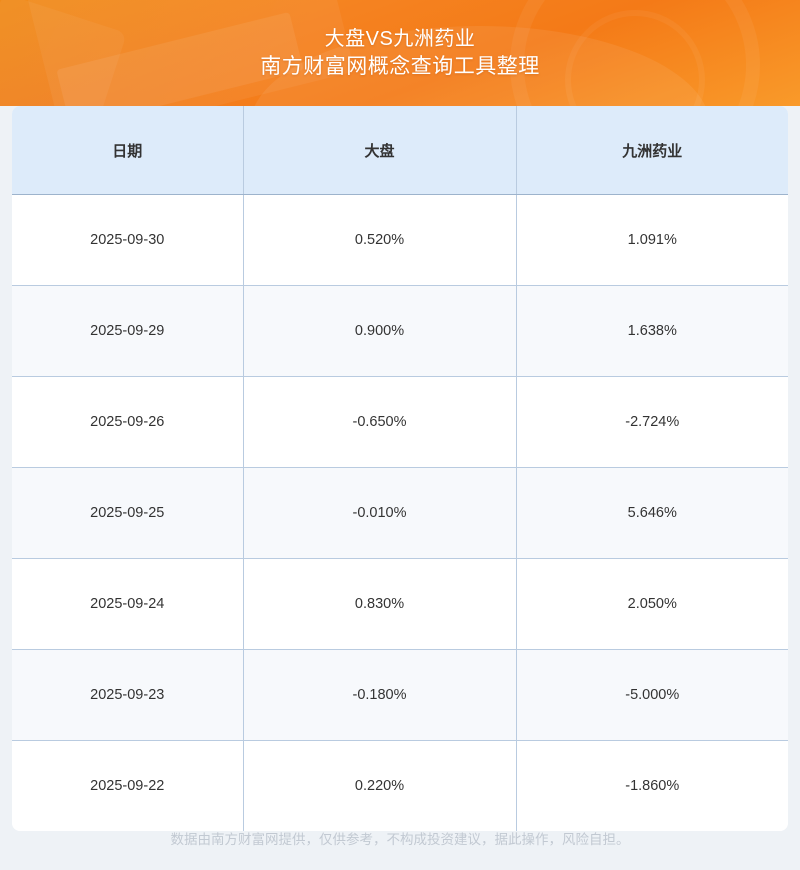 Image resolution: width=800 pixels, height=870 pixels. What do you see at coordinates (652, 150) in the screenshot?
I see `column-header-stock: 九洲药业` at bounding box center [652, 150].